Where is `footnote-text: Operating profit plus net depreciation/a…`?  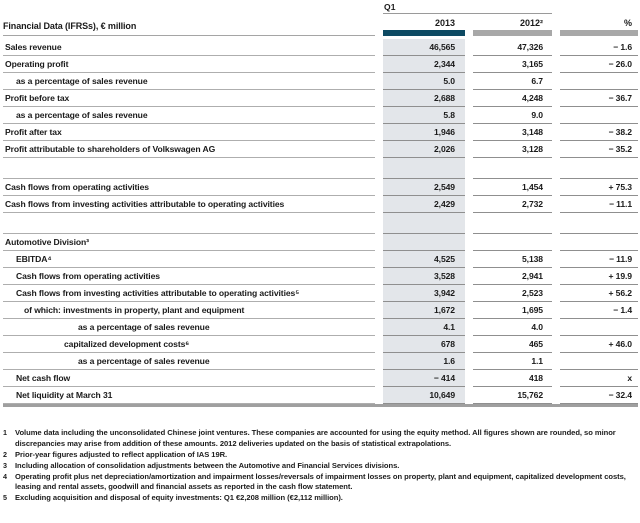 footnote-text: Operating profit plus net depreciation/a… is located at coordinates (320, 481).